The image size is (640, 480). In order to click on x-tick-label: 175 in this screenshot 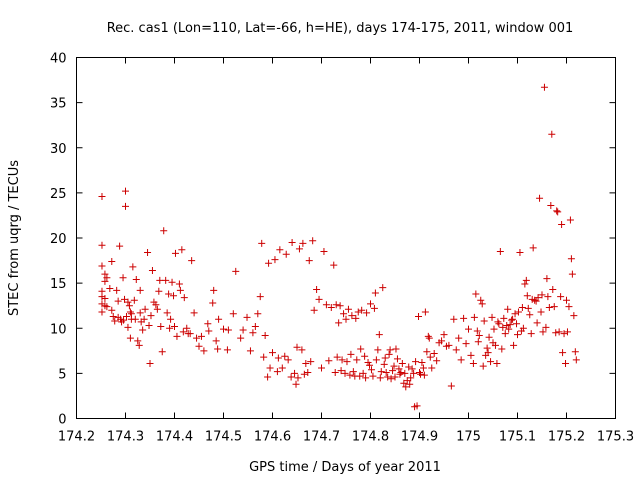, I will do `click(468, 437)`.